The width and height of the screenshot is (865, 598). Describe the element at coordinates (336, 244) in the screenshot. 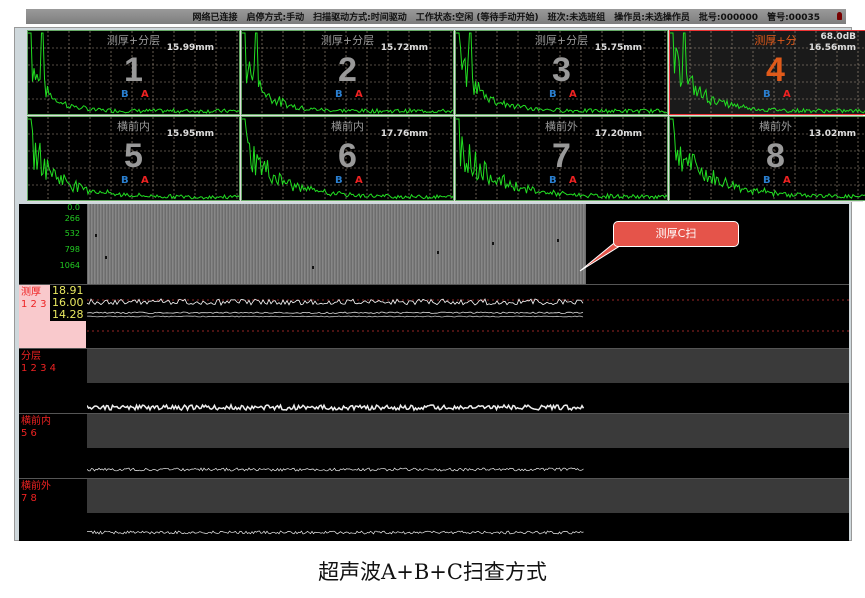

I see `cscan-image` at that location.